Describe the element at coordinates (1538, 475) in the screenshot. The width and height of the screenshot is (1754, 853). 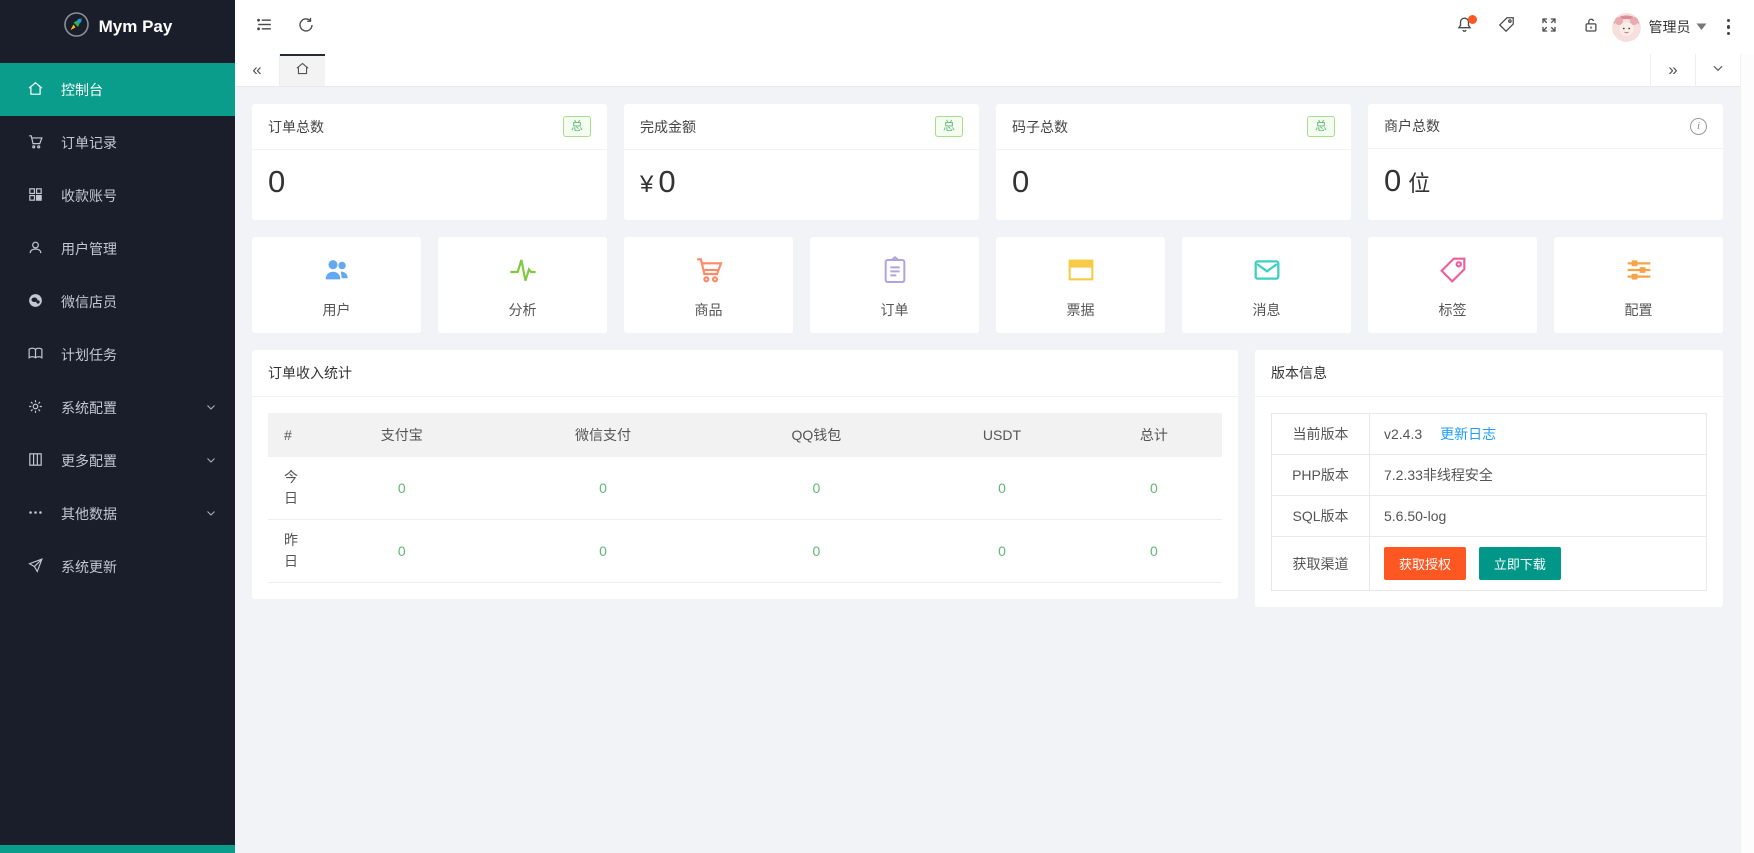
I see `php-version-value: 7.2.33非线程安全` at that location.